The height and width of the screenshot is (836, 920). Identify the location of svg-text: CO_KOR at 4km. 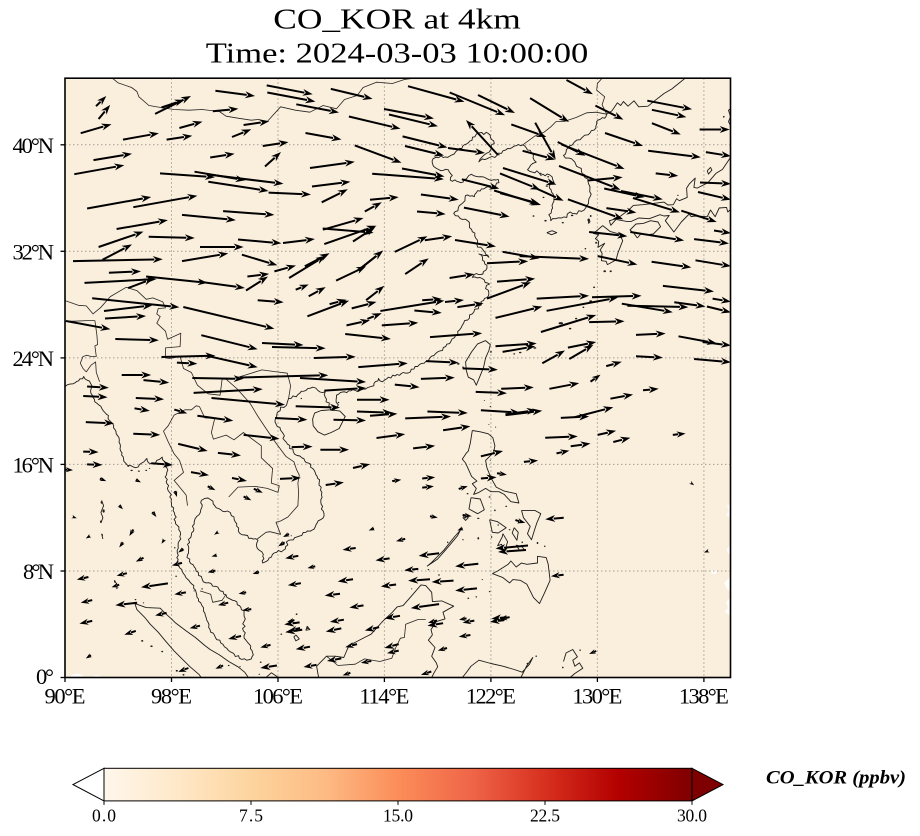
(397, 20).